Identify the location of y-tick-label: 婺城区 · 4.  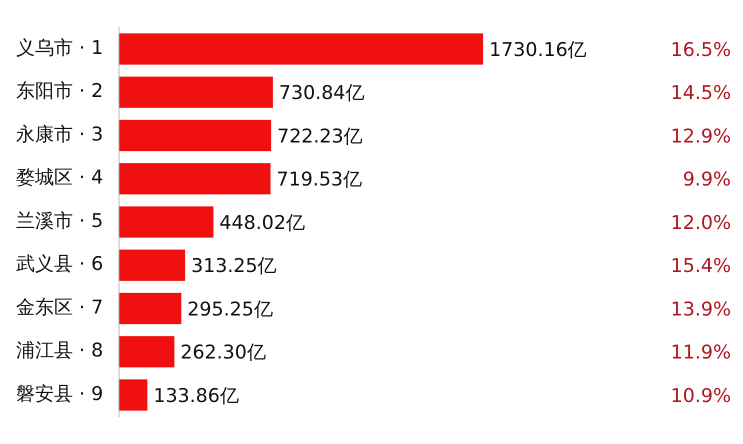
(60, 177).